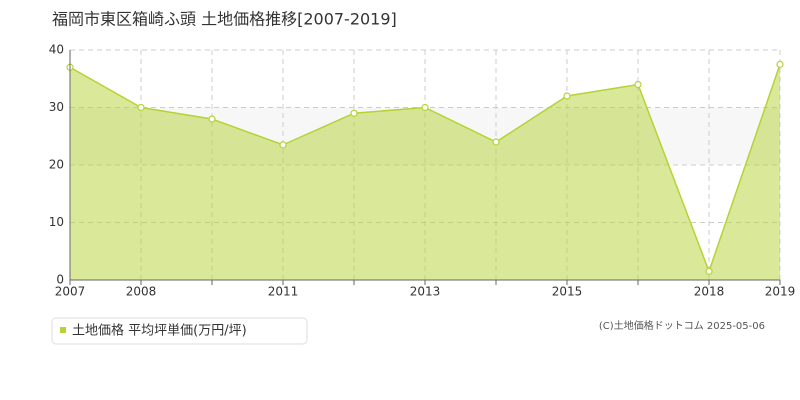 This screenshot has height=400, width=800. I want to click on y-tick-label: 40, so click(56, 50).